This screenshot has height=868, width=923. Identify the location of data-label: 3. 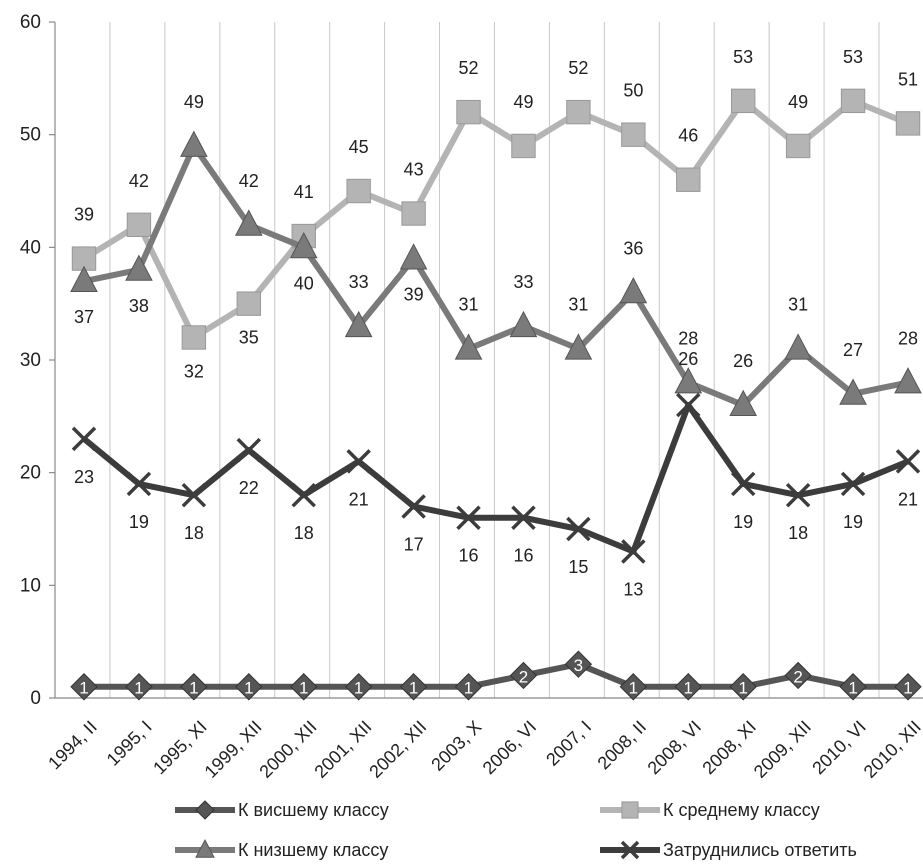
(578, 665).